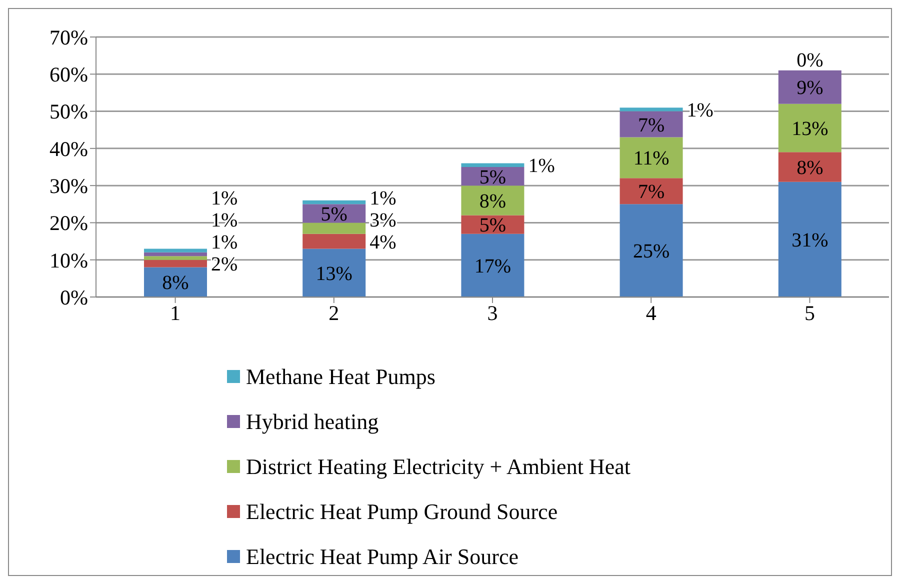  I want to click on data-label: 31%, so click(810, 240).